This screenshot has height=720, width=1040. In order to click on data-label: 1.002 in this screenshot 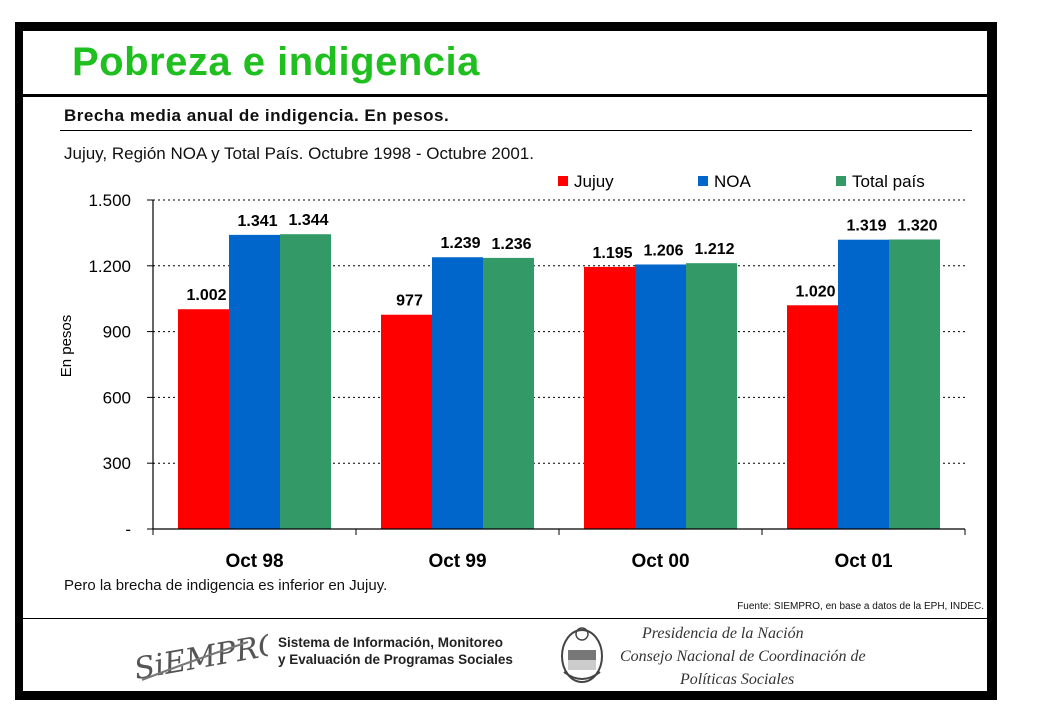, I will do `click(206, 295)`.